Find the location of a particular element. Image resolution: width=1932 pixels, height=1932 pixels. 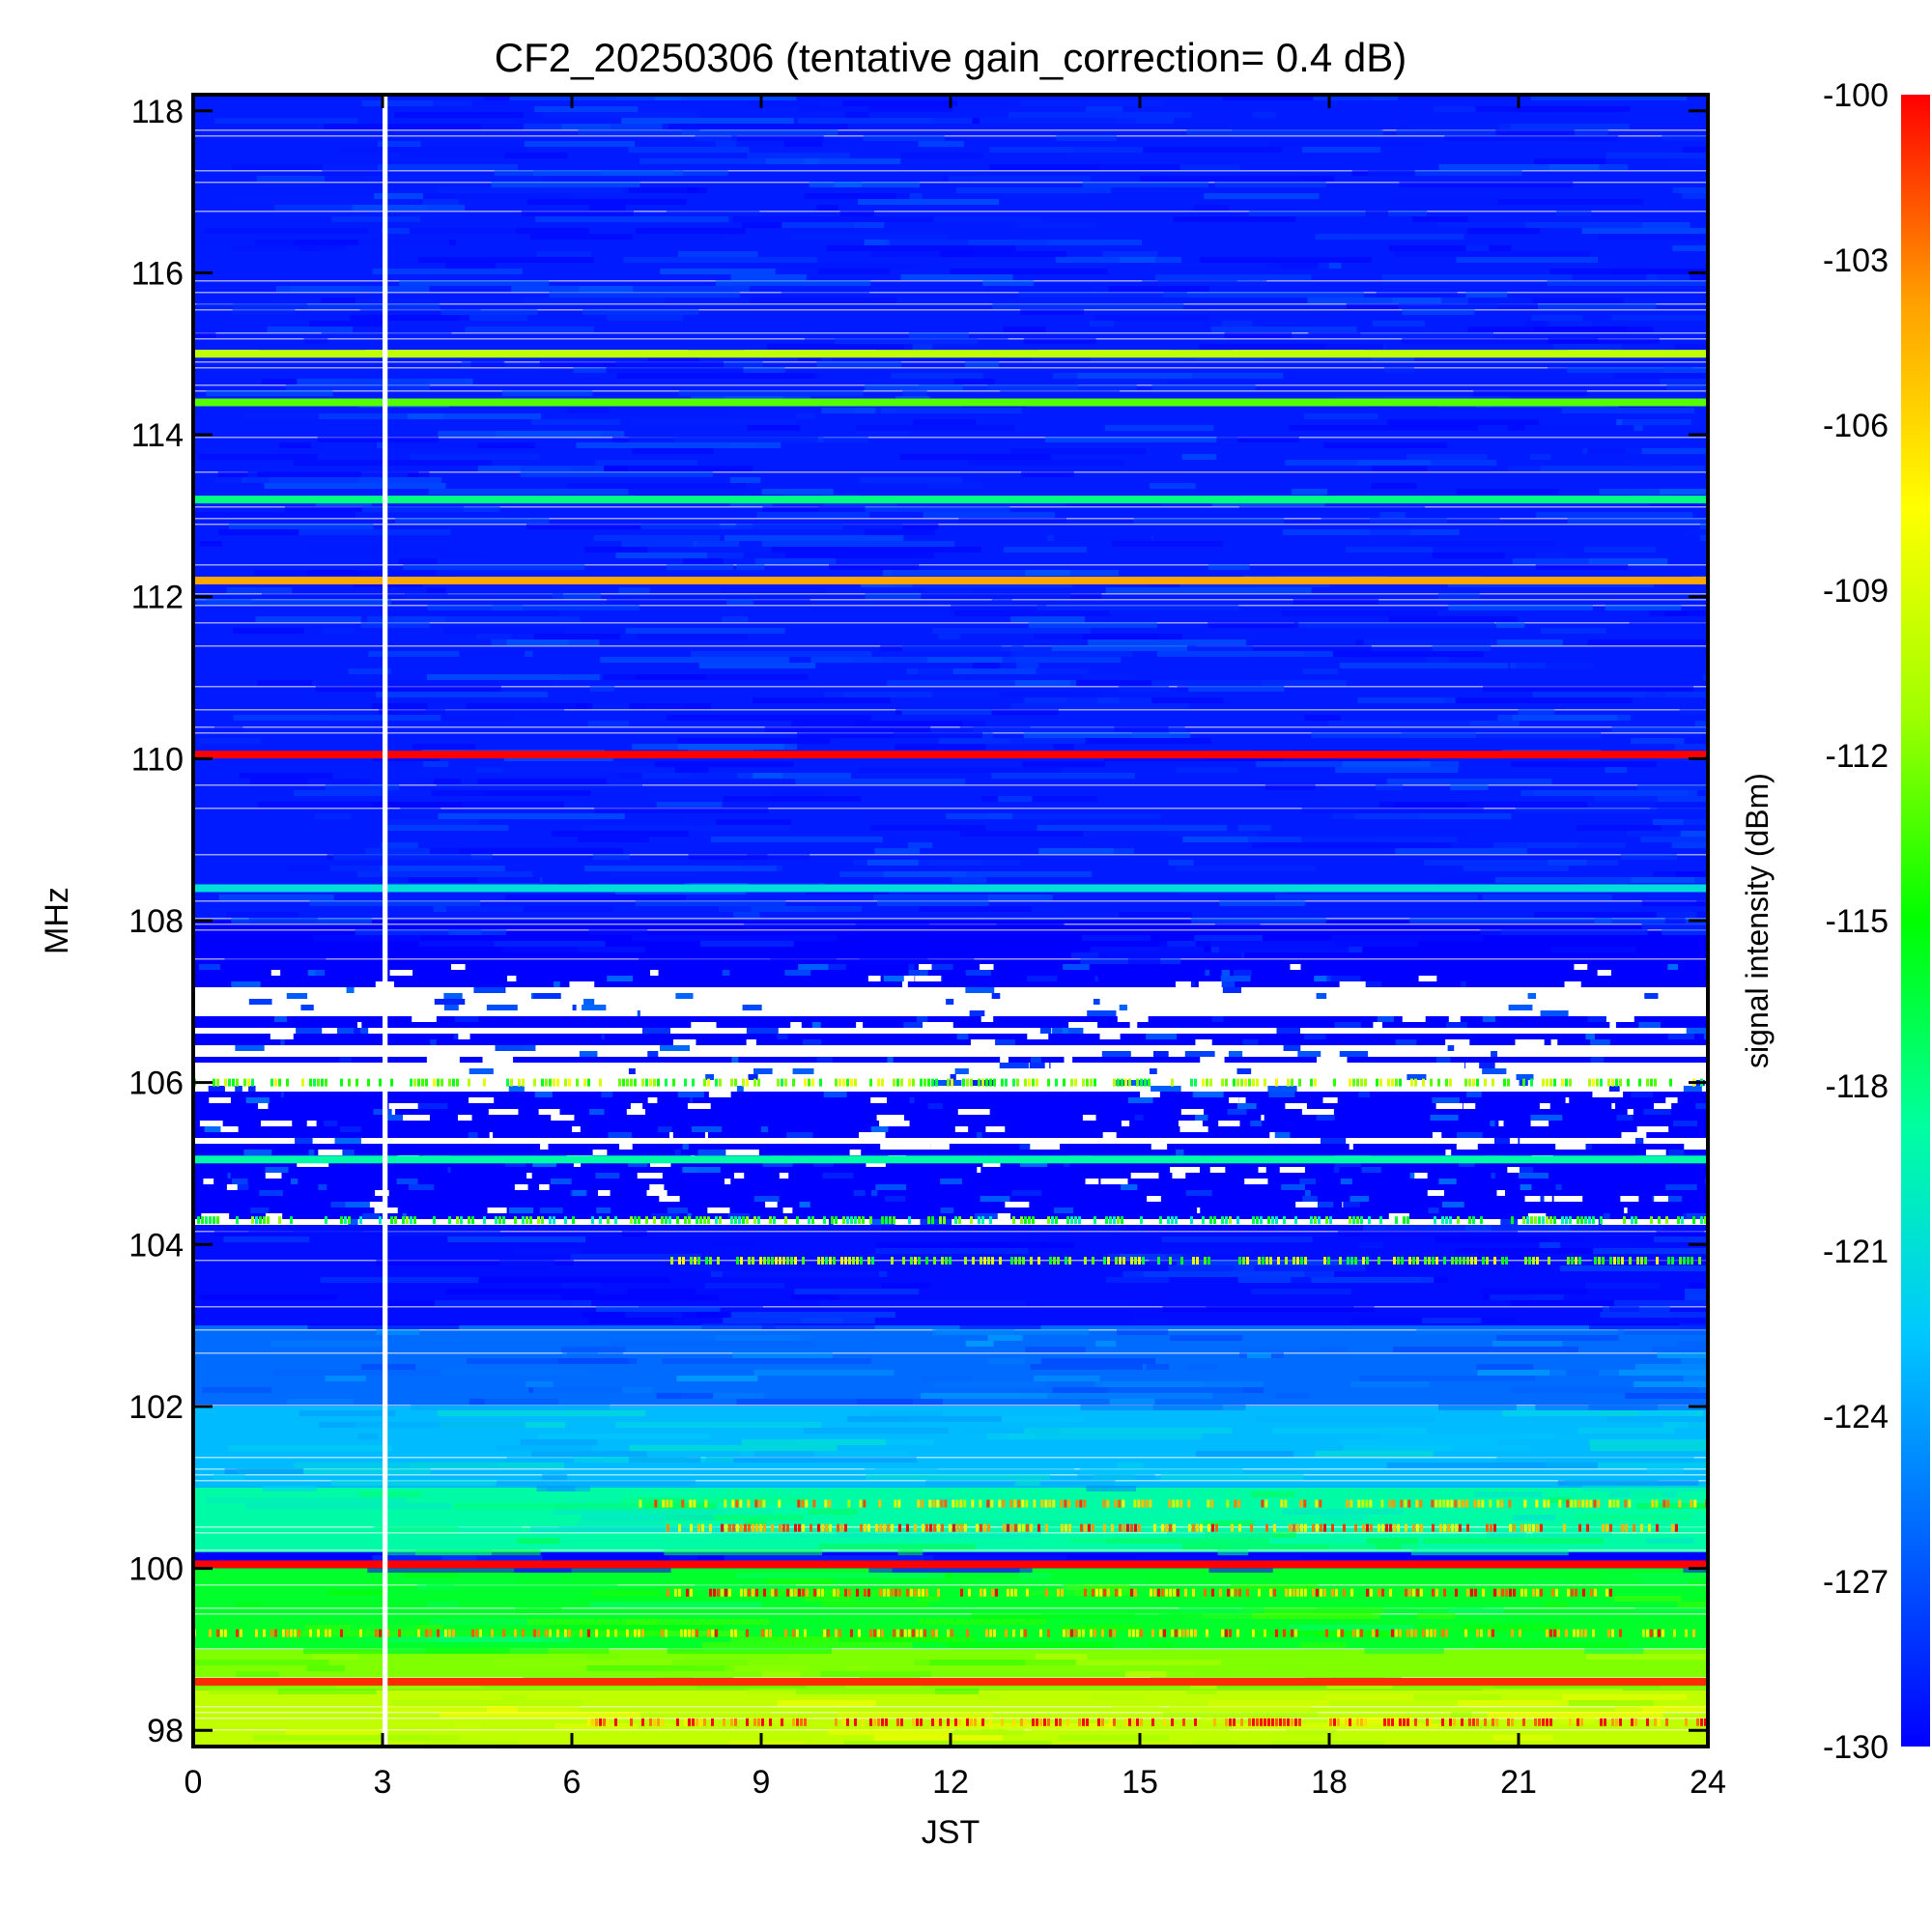

x-tick-label: 3 is located at coordinates (383, 1782).